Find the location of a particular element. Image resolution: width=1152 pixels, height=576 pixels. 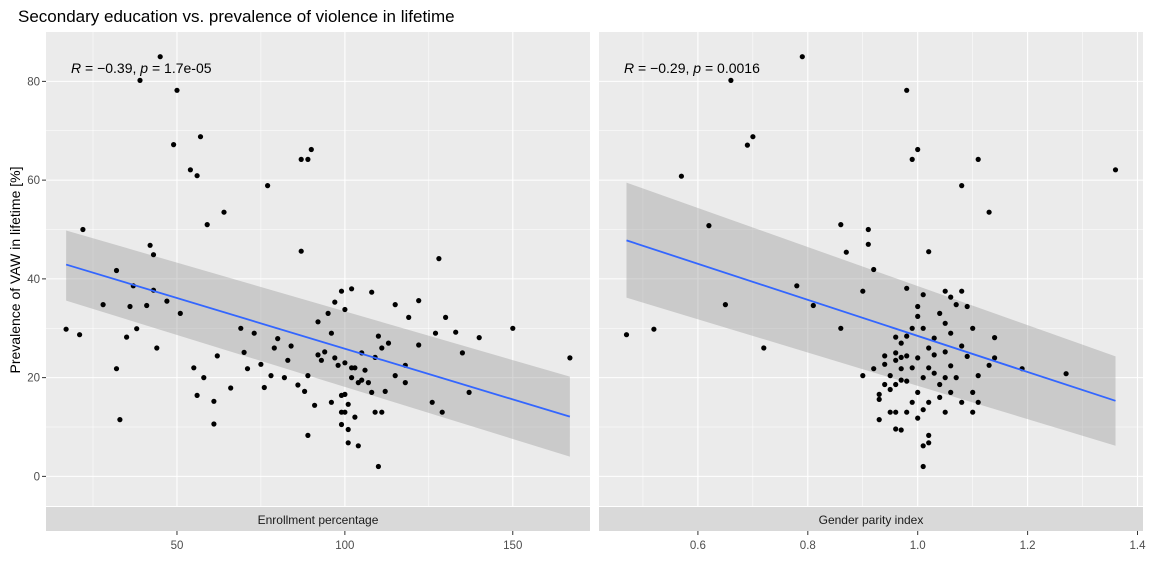

facet-strip-label: Enrollment percentage is located at coordinates (318, 520).